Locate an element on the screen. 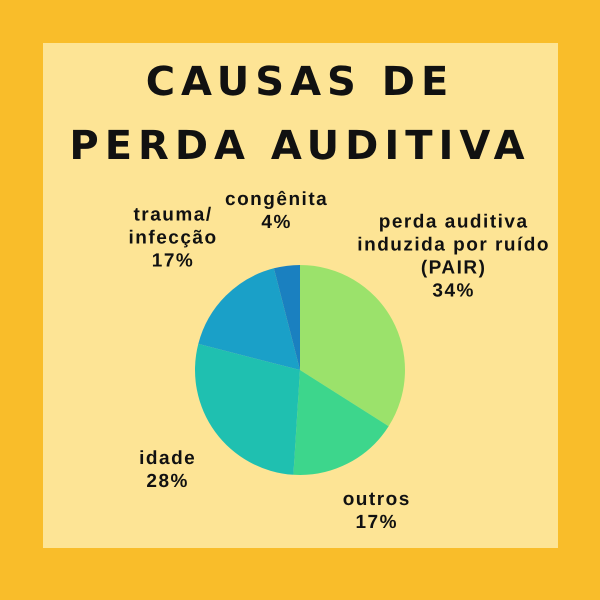 Image resolution: width=600 pixels, height=600 pixels. chart-title: CAUSAS DE PERDA AUDITIVA is located at coordinates (300, 114).